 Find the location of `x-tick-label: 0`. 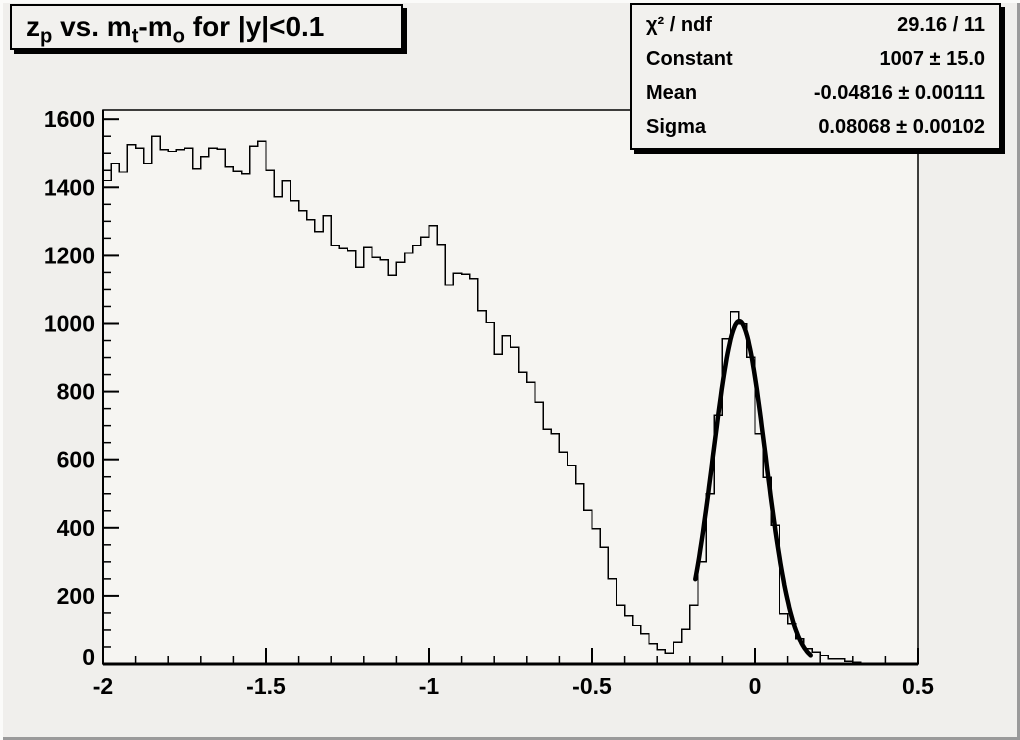

x-tick-label: 0 is located at coordinates (755, 686).